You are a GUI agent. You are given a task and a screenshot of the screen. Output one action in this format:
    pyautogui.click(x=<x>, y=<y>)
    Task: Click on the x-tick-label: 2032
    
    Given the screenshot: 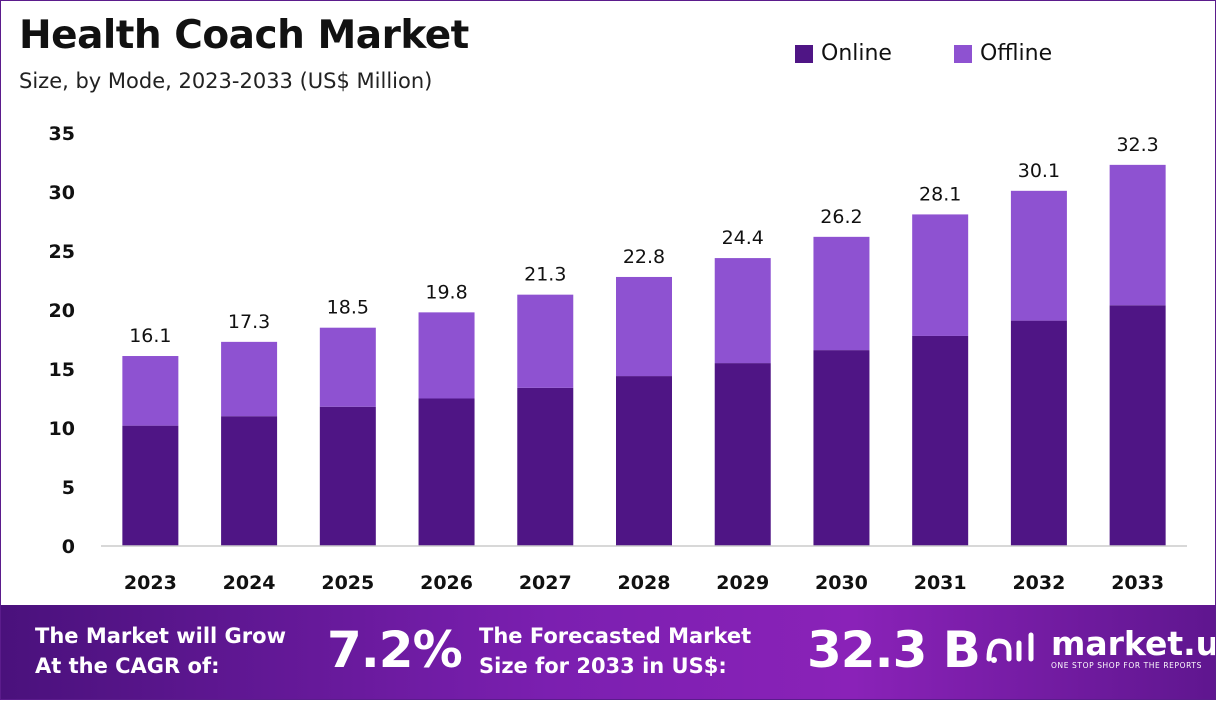 What is the action you would take?
    pyautogui.click(x=1038, y=583)
    